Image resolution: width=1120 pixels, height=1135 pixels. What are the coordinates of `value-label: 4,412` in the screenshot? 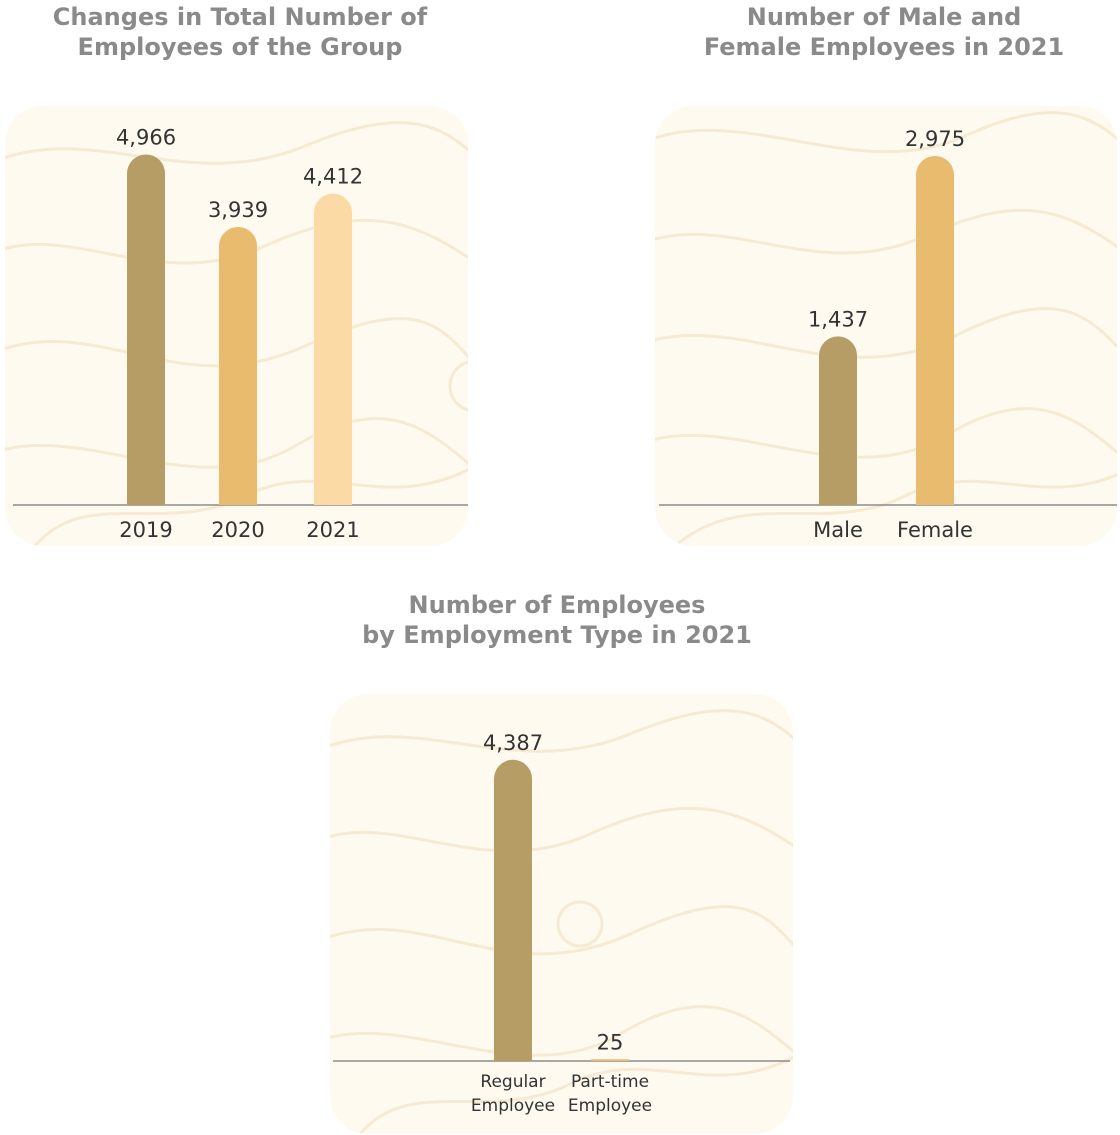 It's located at (333, 177).